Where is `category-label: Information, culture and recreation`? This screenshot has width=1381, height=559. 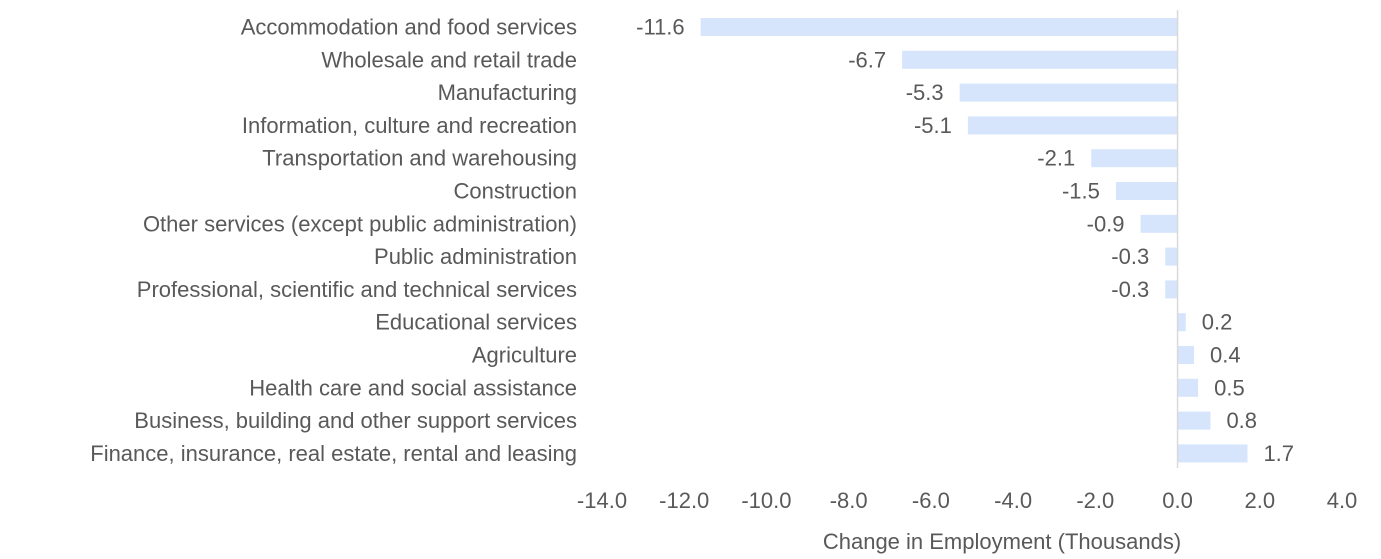 category-label: Information, culture and recreation is located at coordinates (409, 125).